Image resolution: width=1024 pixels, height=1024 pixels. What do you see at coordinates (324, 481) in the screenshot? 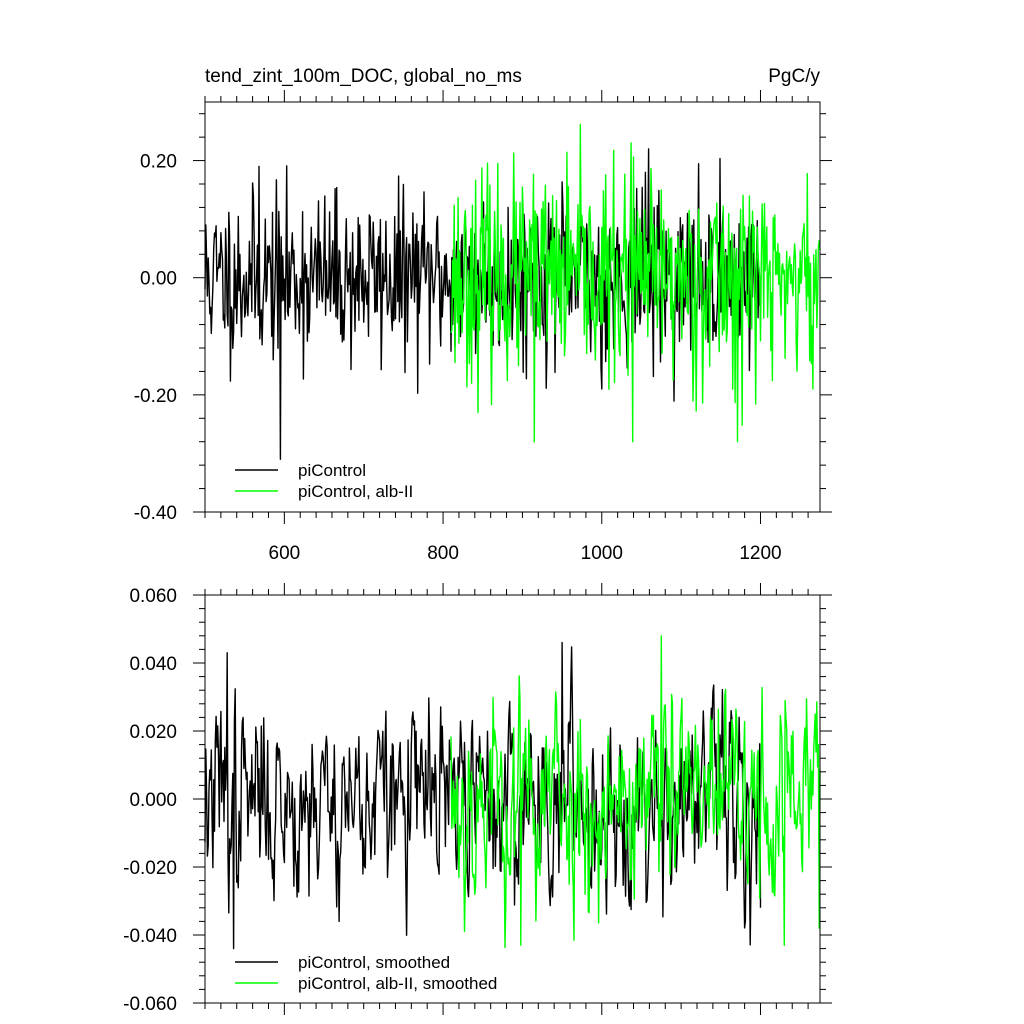
I see `top-legend: piControl piControl, alb-II` at bounding box center [324, 481].